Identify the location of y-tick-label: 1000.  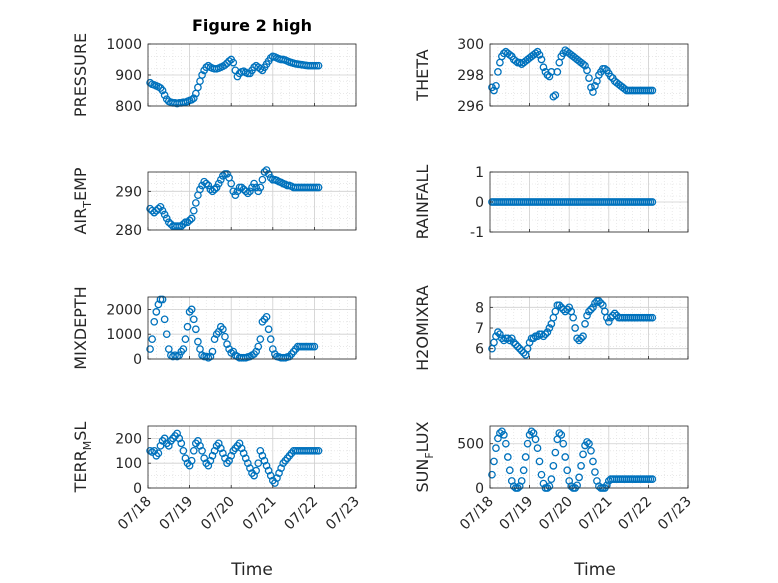
(124, 45).